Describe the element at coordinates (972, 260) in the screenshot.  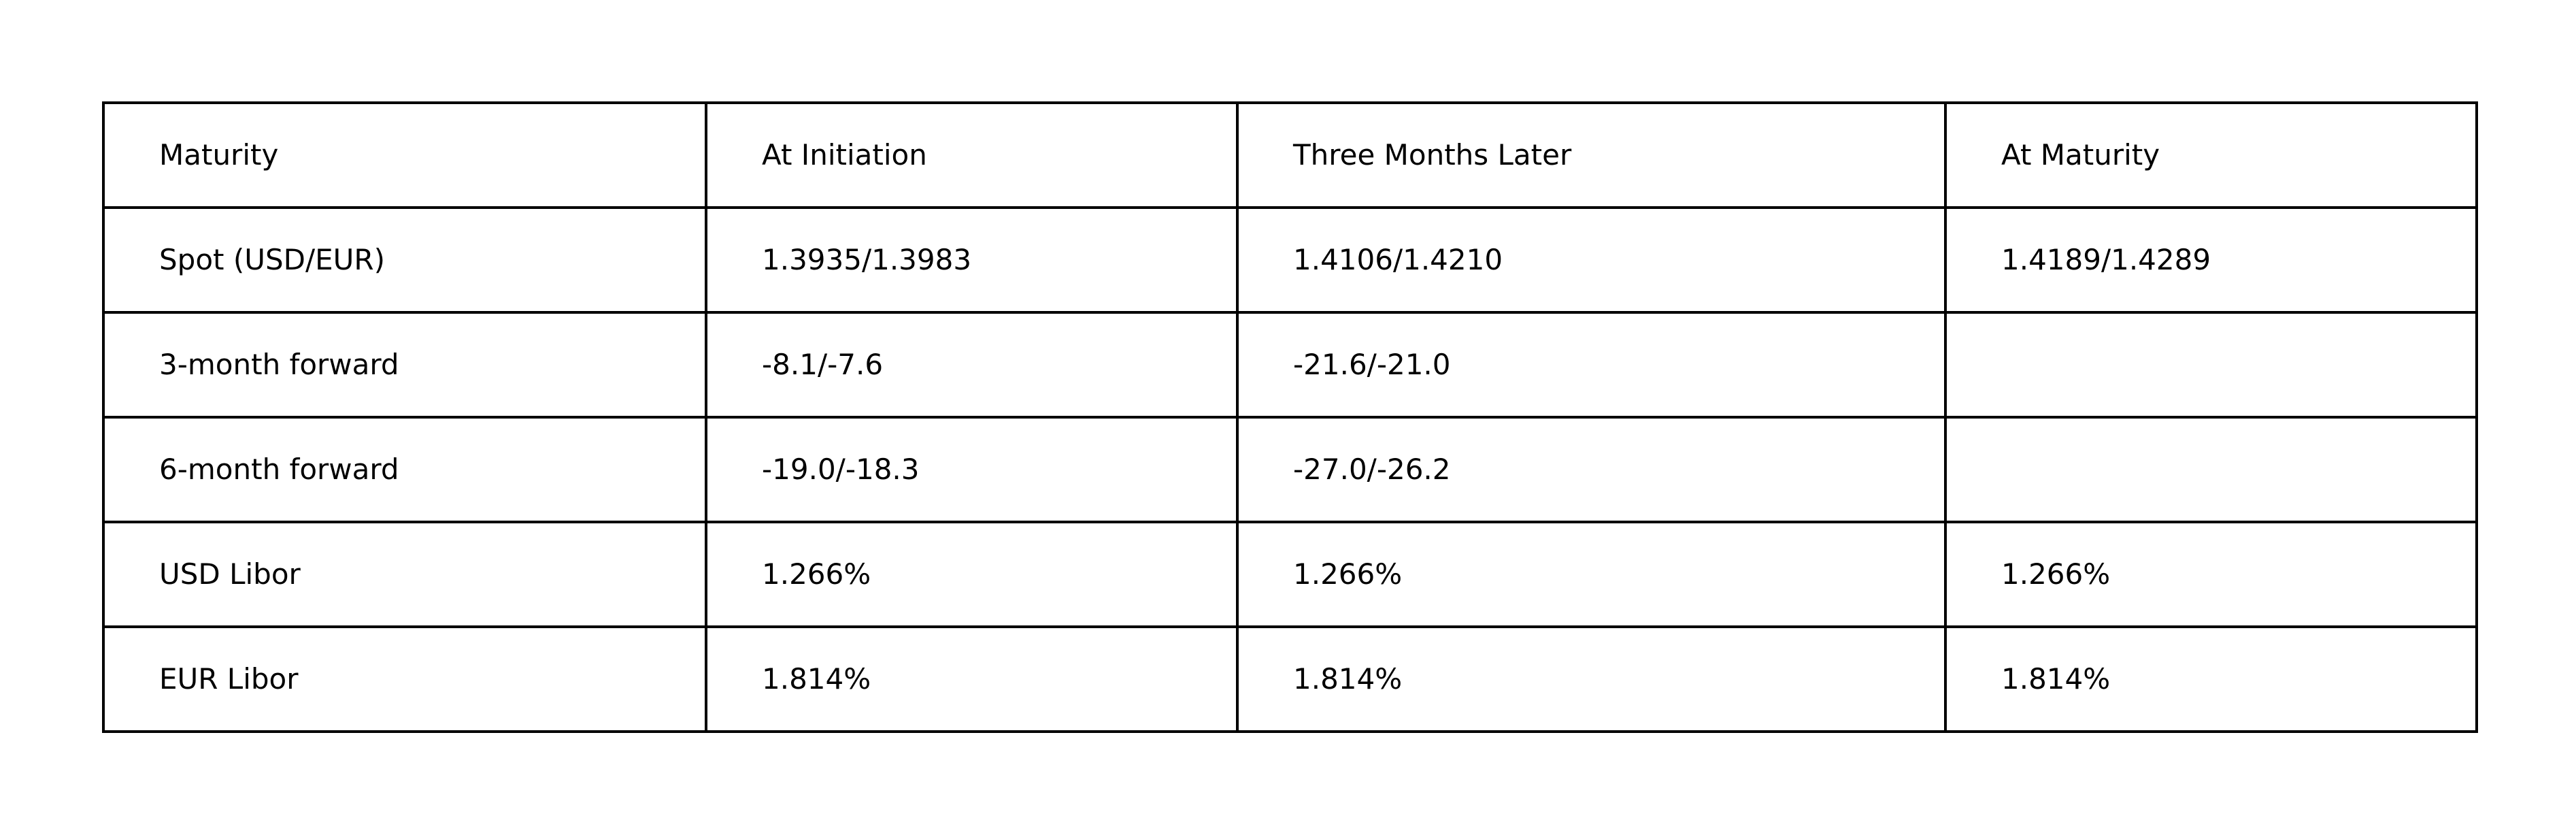
I see `table-cell: 1.3935/1.3983` at that location.